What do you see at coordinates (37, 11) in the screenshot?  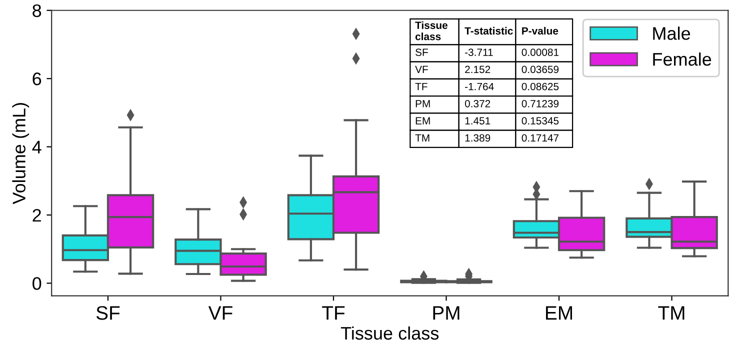 I see `y-tick-label: 8` at bounding box center [37, 11].